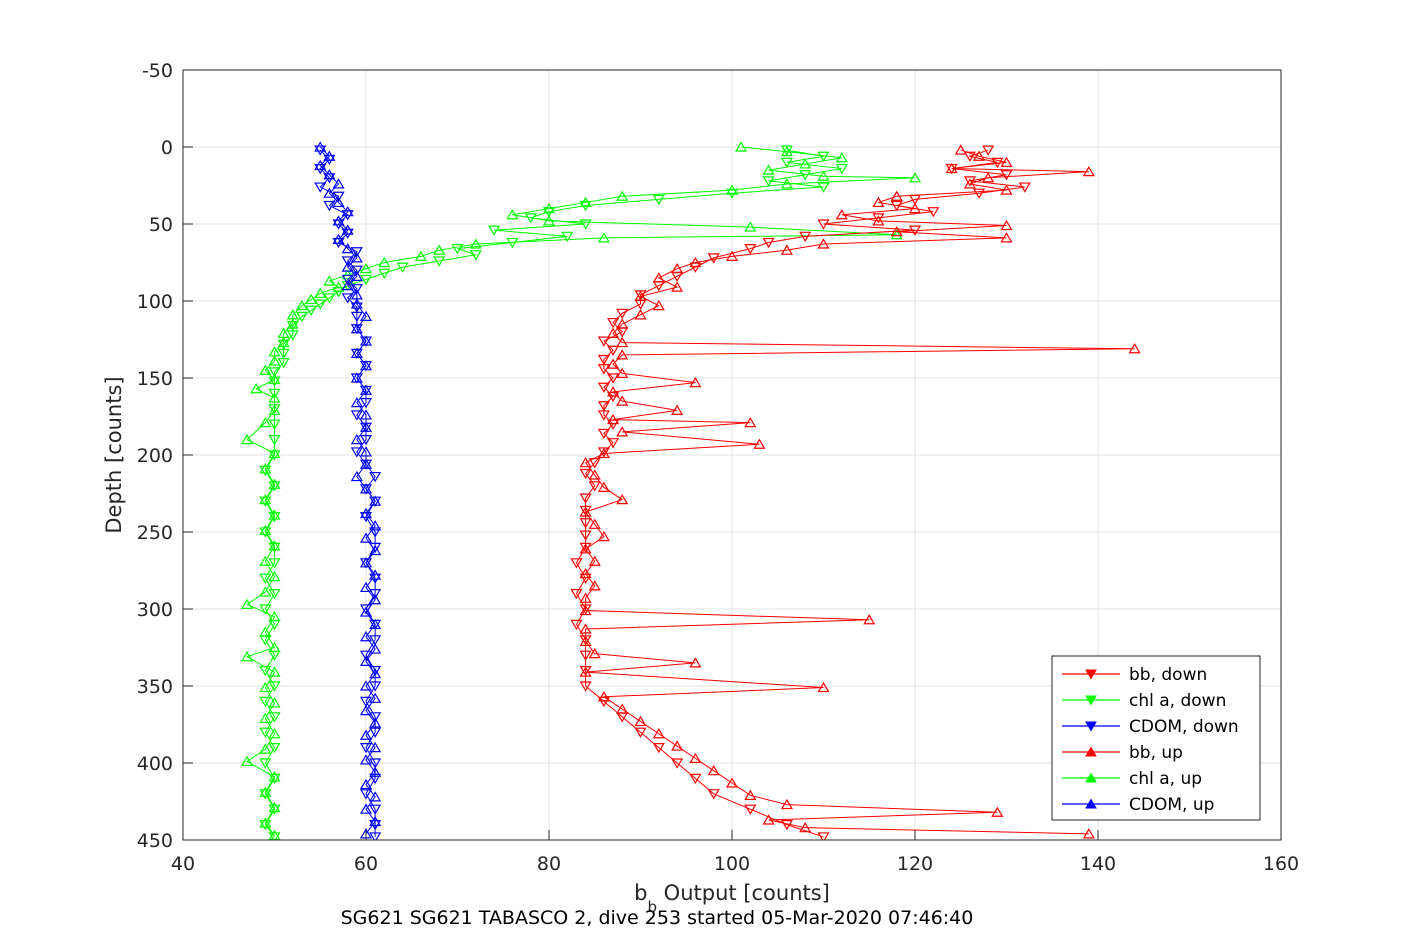  Describe the element at coordinates (1098, 864) in the screenshot. I see `x-tick-label: 140` at that location.